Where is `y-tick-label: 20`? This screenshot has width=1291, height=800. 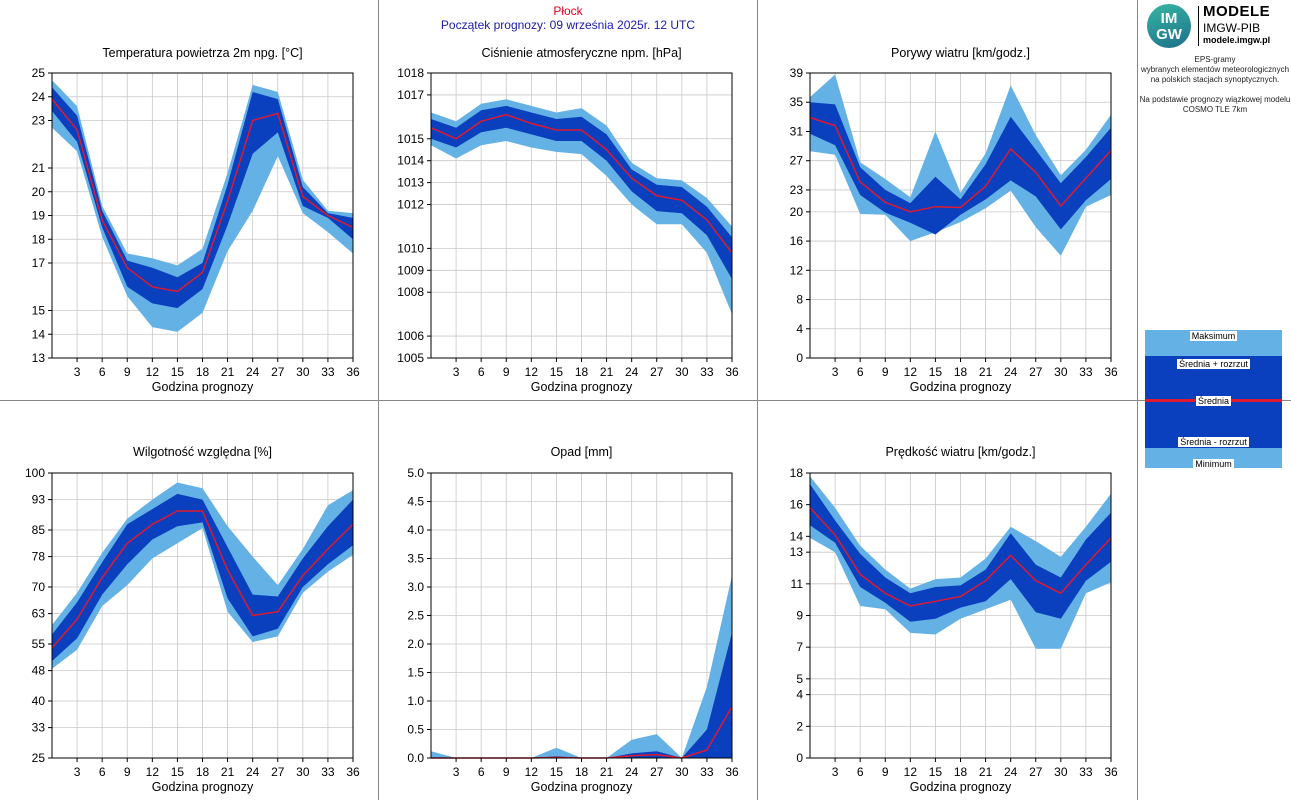
y-tick-label: 20 is located at coordinates (39, 192).